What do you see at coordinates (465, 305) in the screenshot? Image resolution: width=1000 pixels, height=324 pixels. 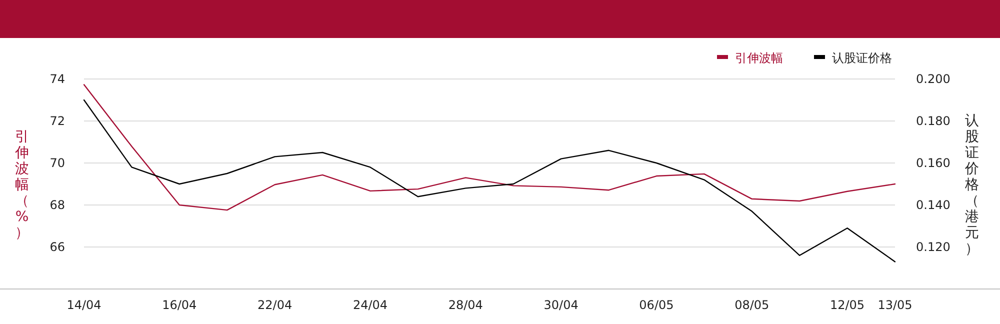 I see `x-tick-label: 28/04` at bounding box center [465, 305].